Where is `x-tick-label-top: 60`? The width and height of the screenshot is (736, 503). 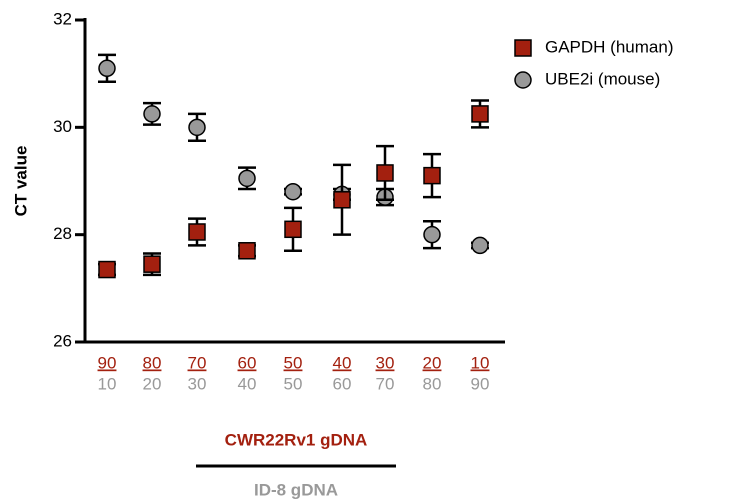 x-tick-label-top: 60 is located at coordinates (247, 362).